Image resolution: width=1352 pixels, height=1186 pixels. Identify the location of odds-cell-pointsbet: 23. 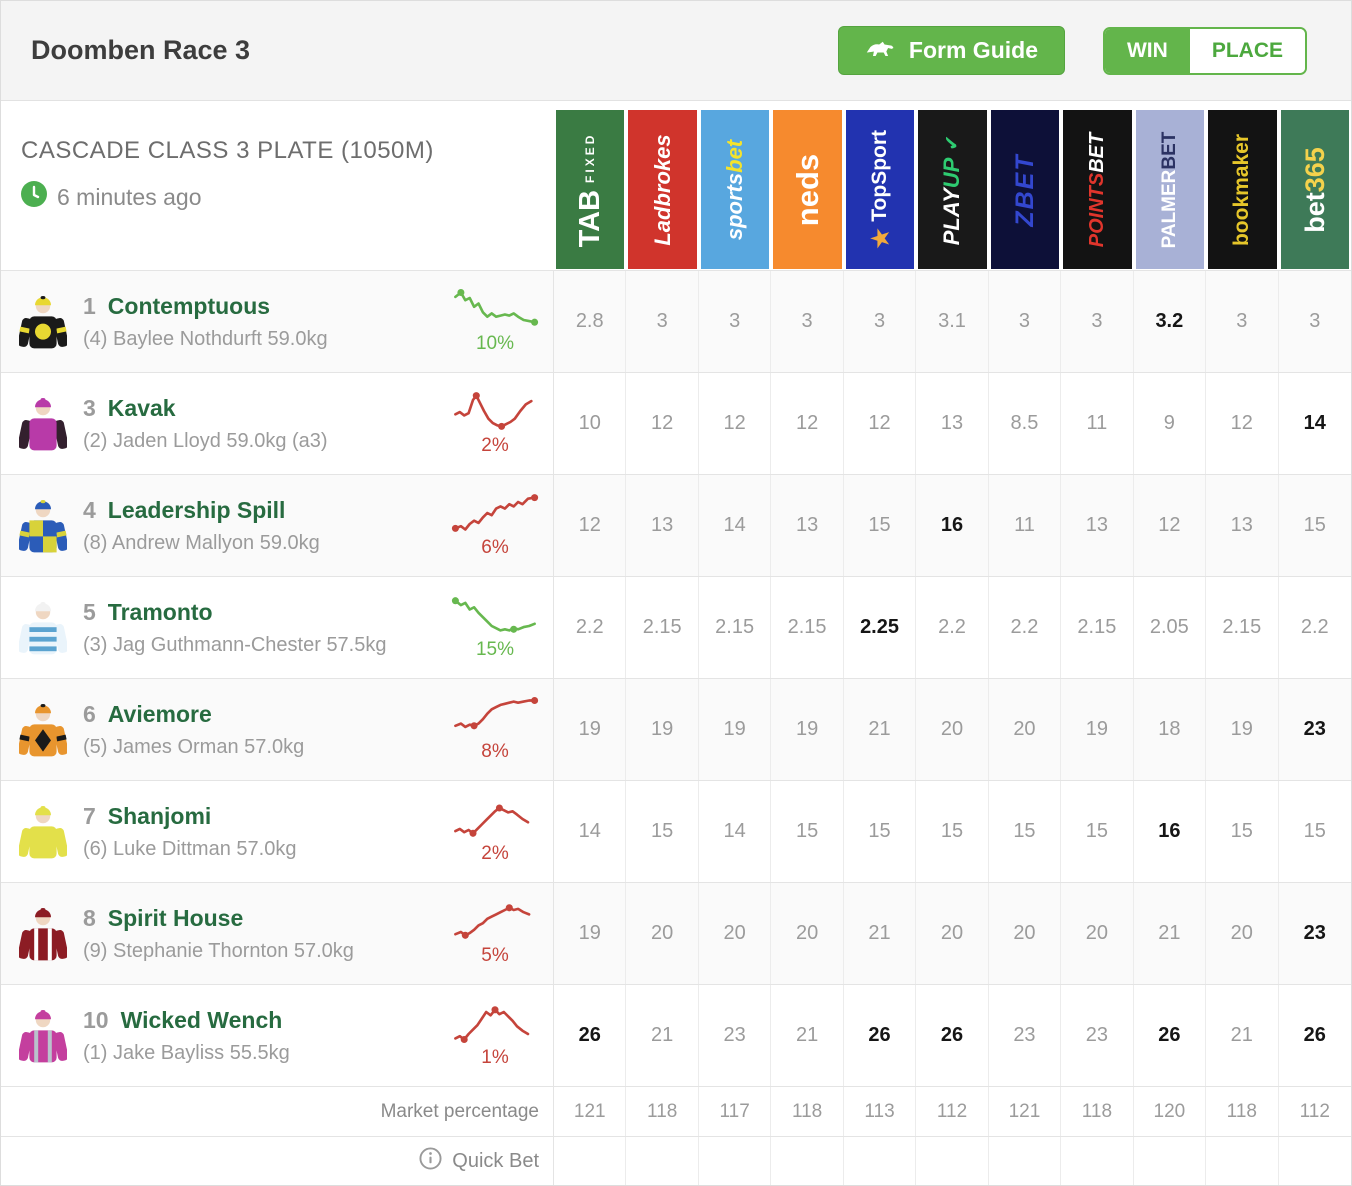
(1097, 1035).